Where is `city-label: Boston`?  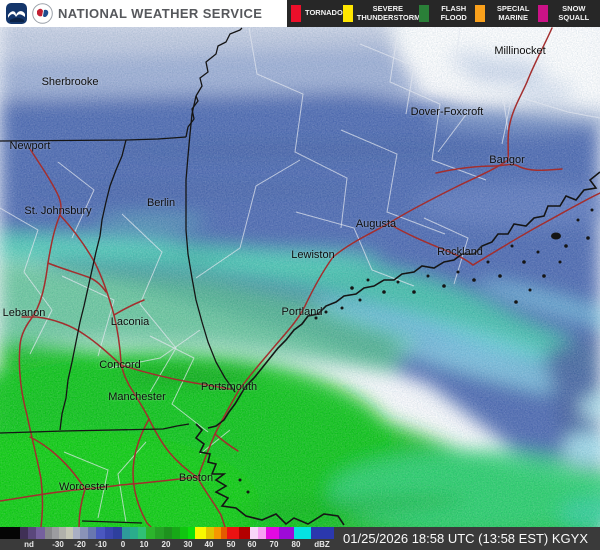 city-label: Boston is located at coordinates (196, 478).